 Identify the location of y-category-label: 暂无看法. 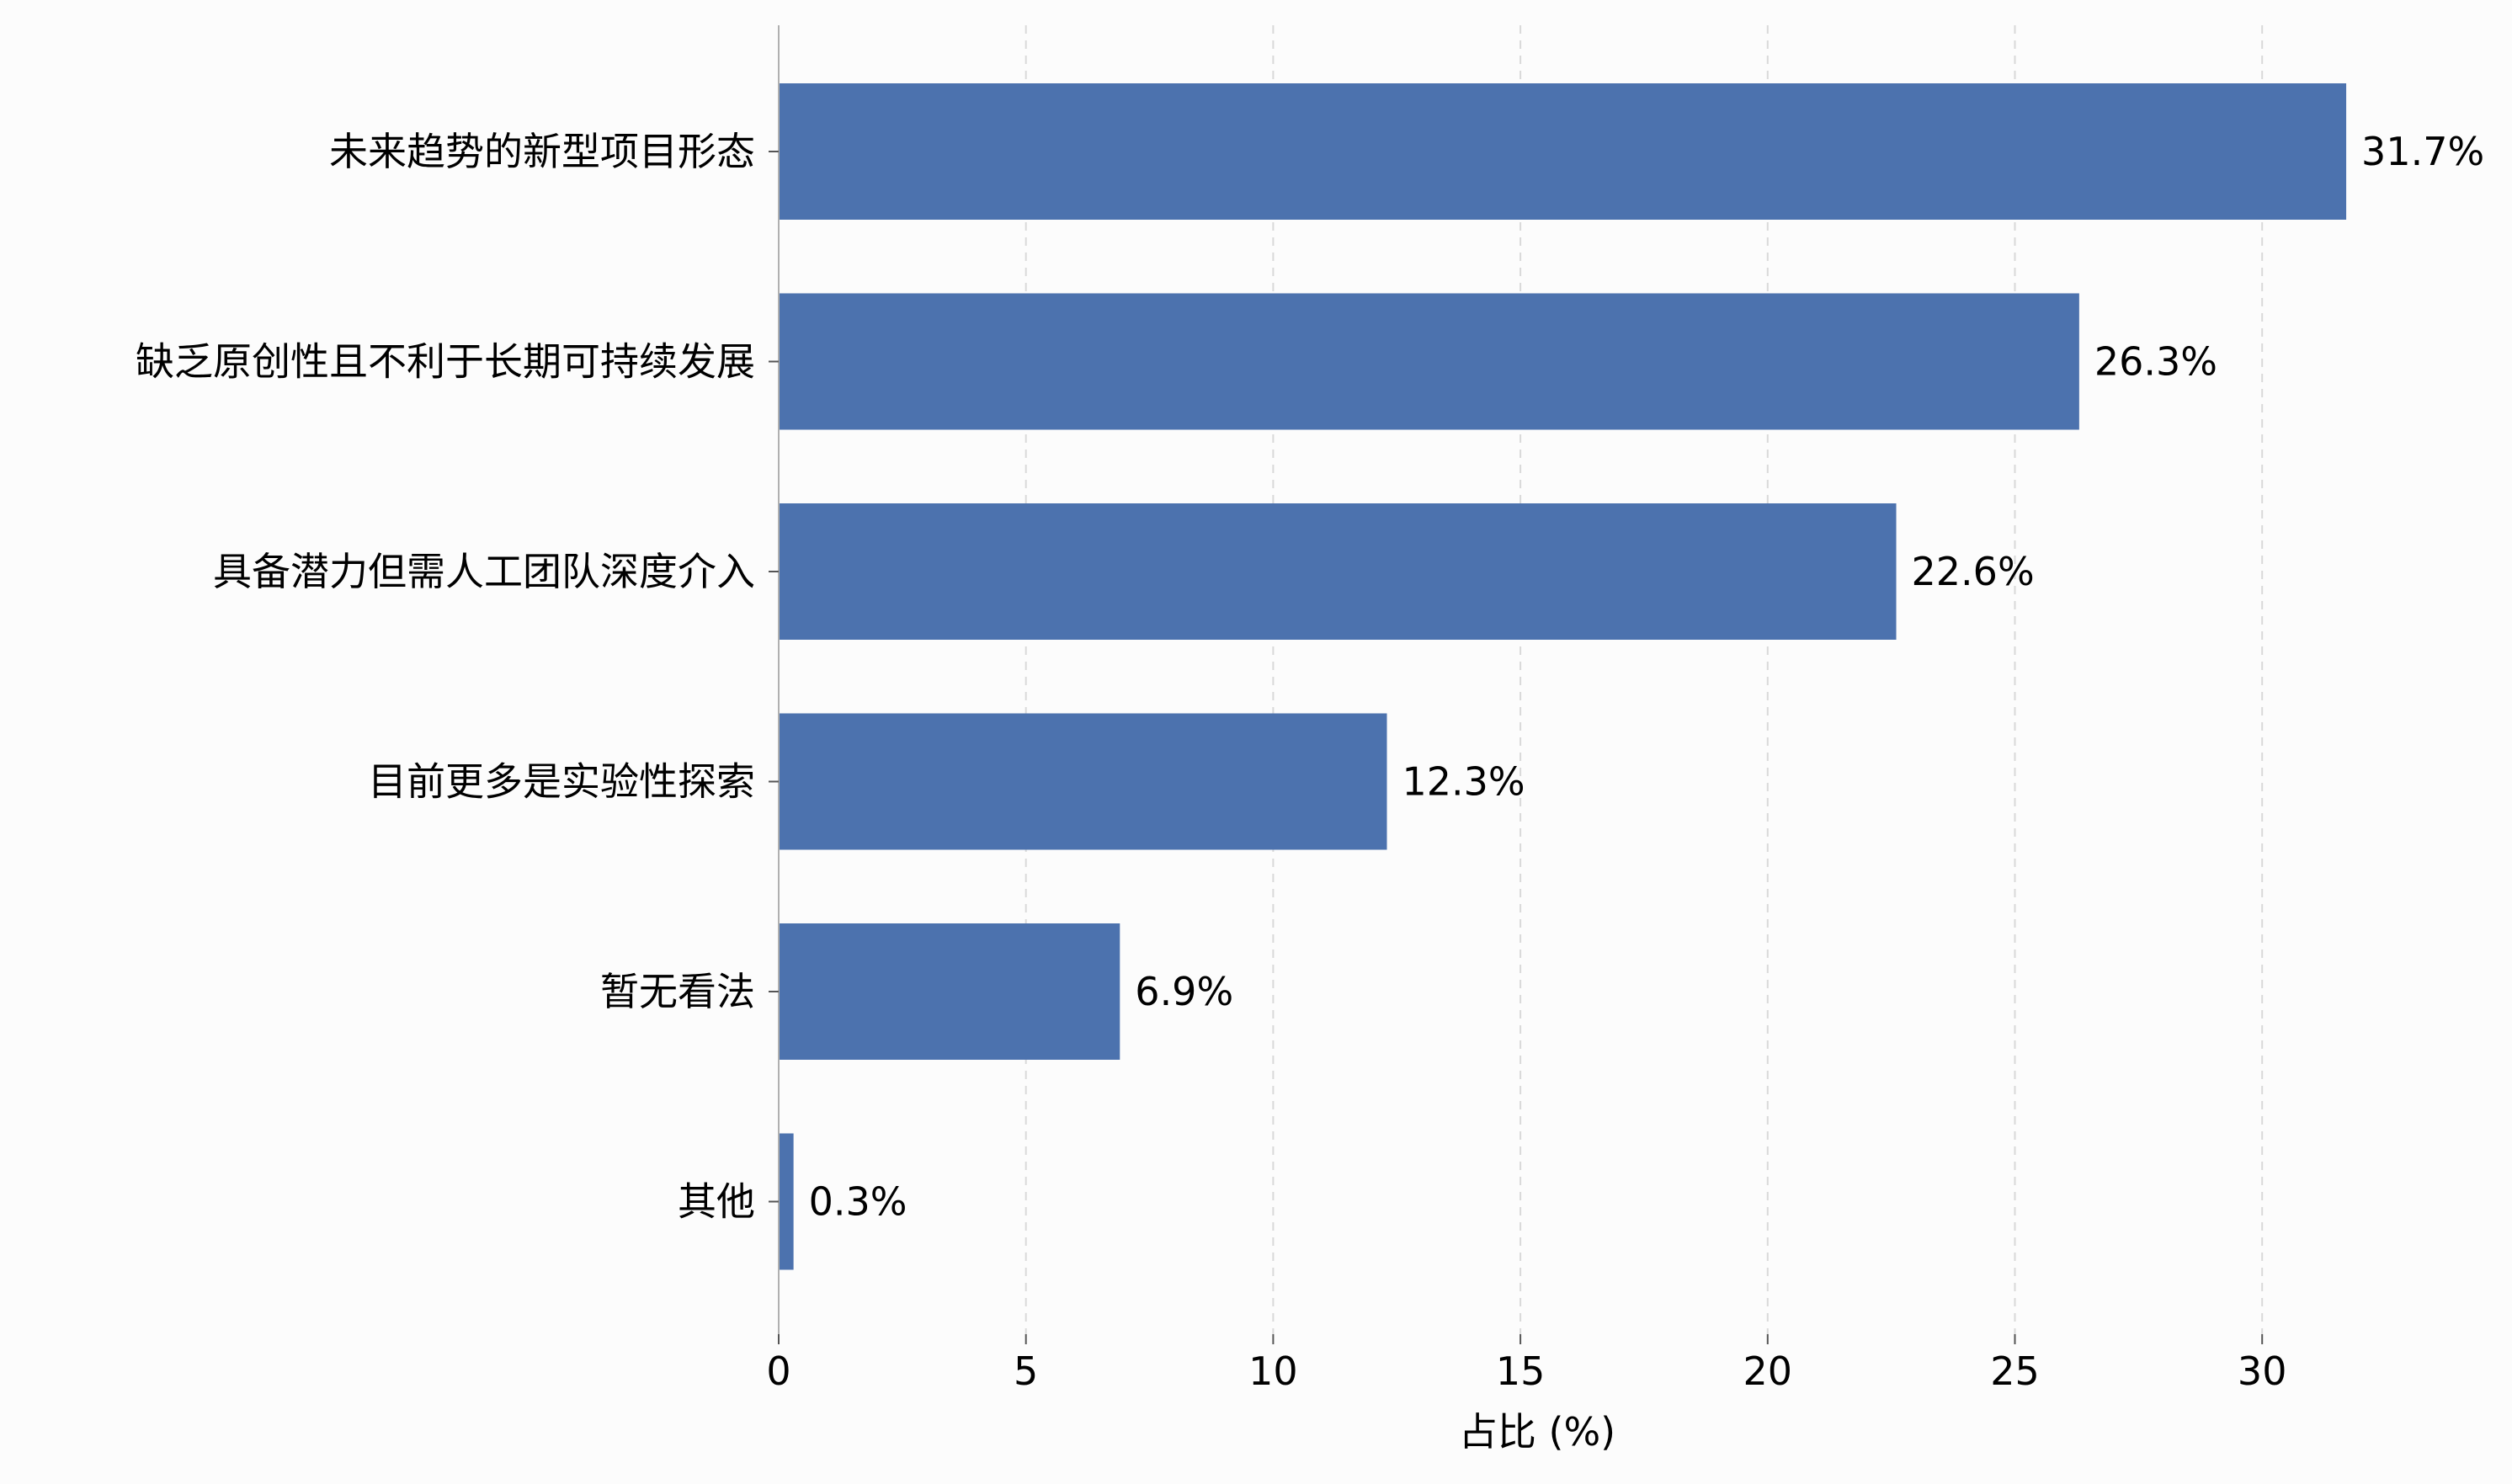
(678, 991).